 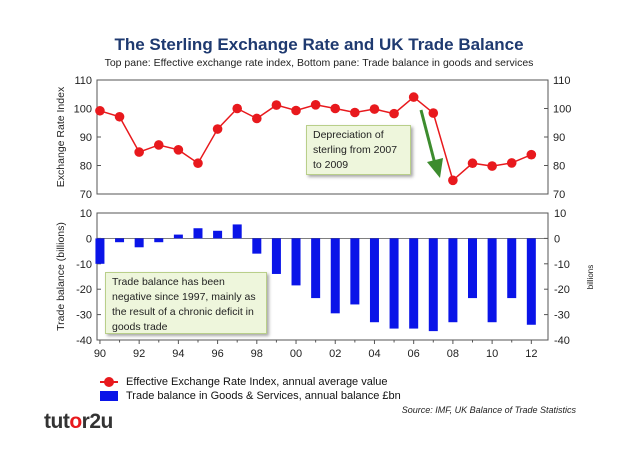 I want to click on y-tick-label-right: -40, so click(x=562, y=341).